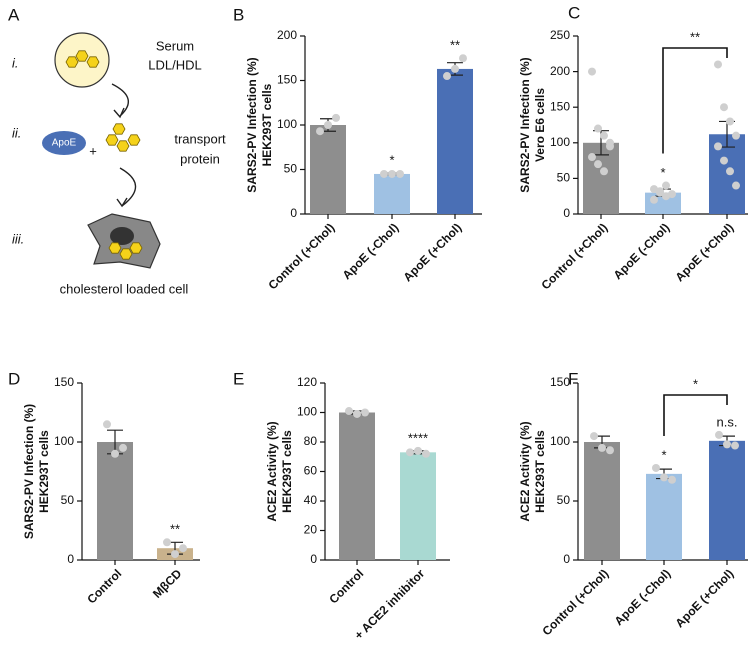 This screenshot has width=750, height=648. Describe the element at coordinates (238, 378) in the screenshot. I see `panel-label: E` at that location.